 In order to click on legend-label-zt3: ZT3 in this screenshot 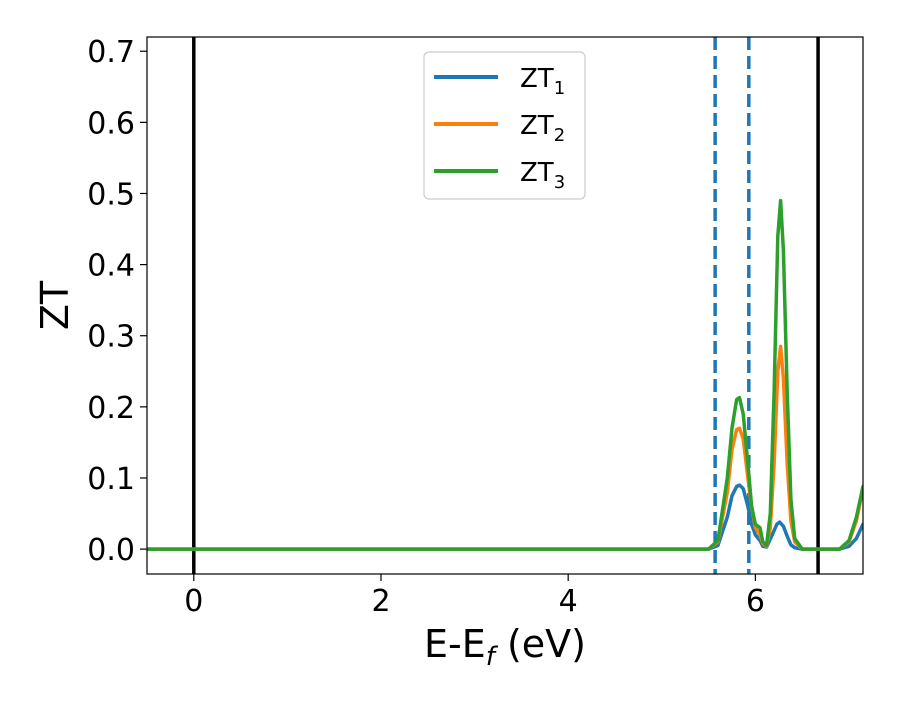, I will do `click(542, 175)`.